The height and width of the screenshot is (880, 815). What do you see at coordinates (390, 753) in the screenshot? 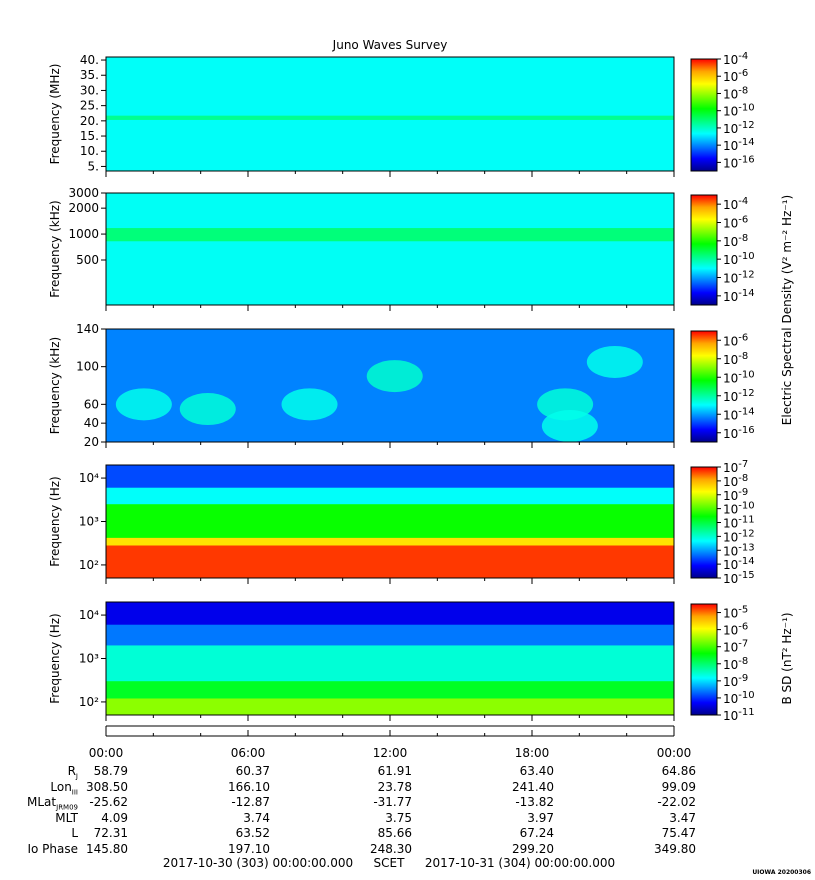
I see `time-tick-label: 12:00` at bounding box center [390, 753].